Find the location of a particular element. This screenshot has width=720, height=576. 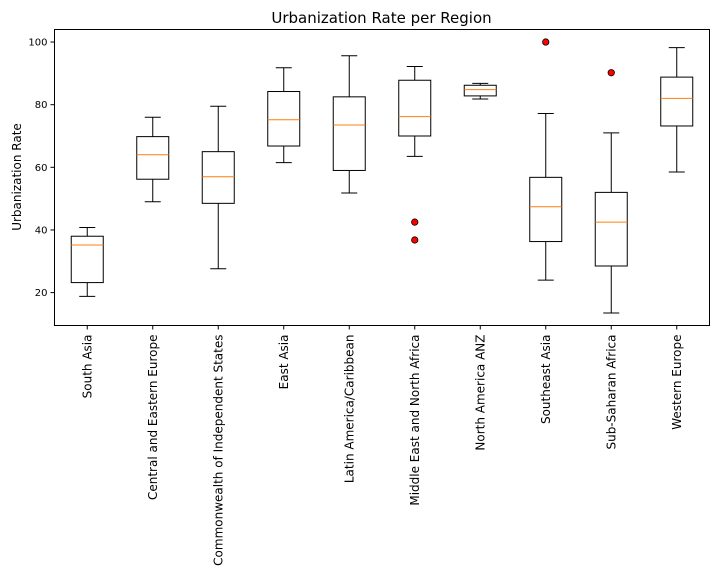

x-tick-label: Middle East and North Africa is located at coordinates (415, 420).